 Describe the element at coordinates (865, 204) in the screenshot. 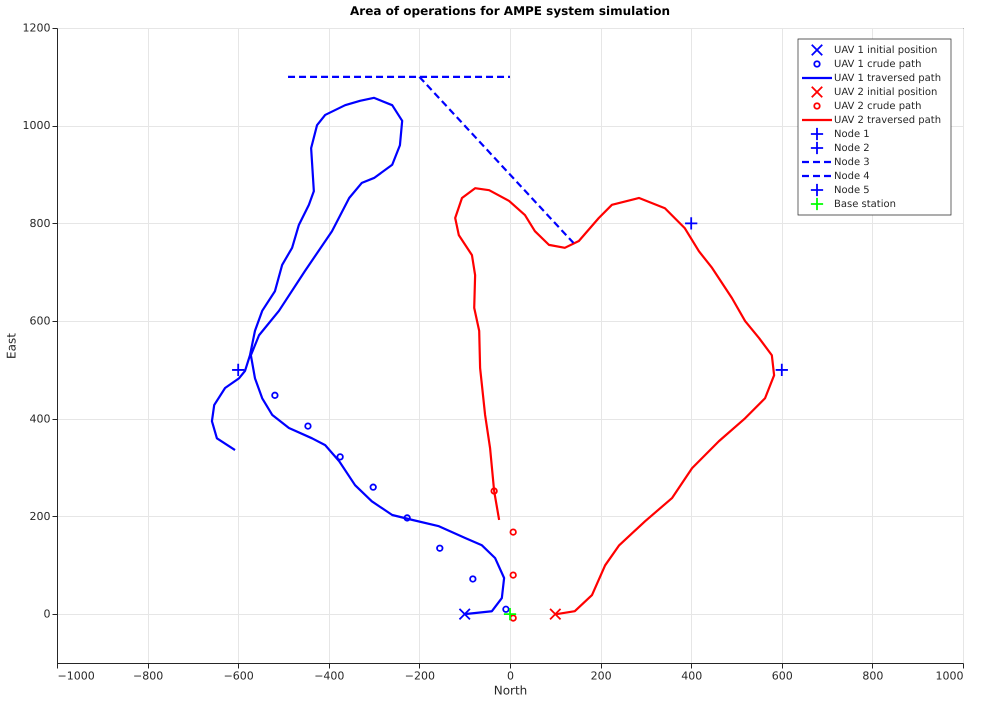

I see `legend-label: Base station` at that location.